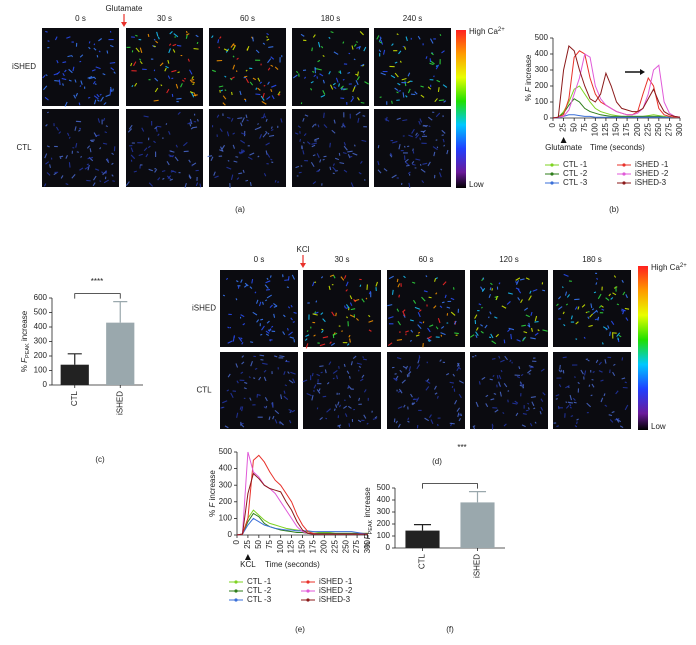 The image size is (696, 645). I want to click on colorbar-high: High Ca2+, so click(487, 32).